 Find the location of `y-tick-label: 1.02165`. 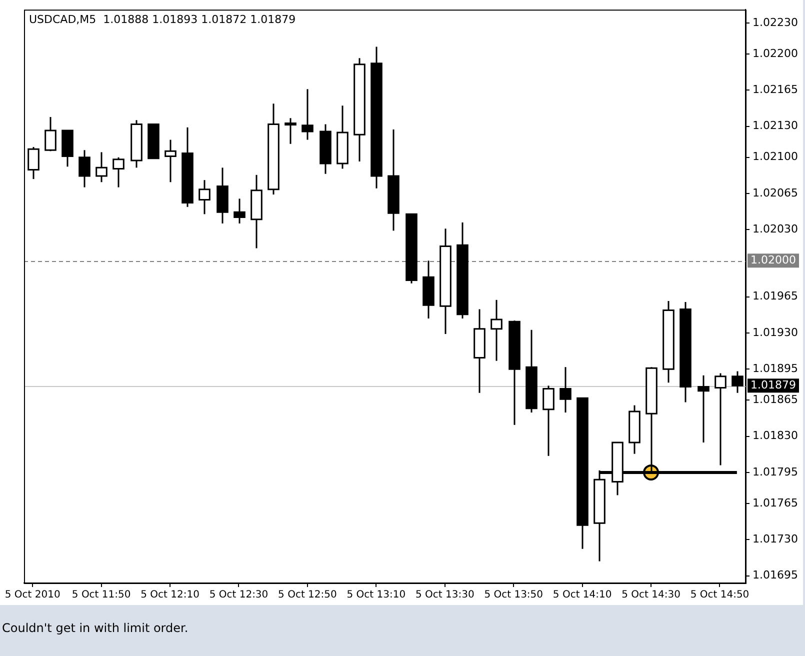

y-tick-label: 1.02165 is located at coordinates (775, 89).